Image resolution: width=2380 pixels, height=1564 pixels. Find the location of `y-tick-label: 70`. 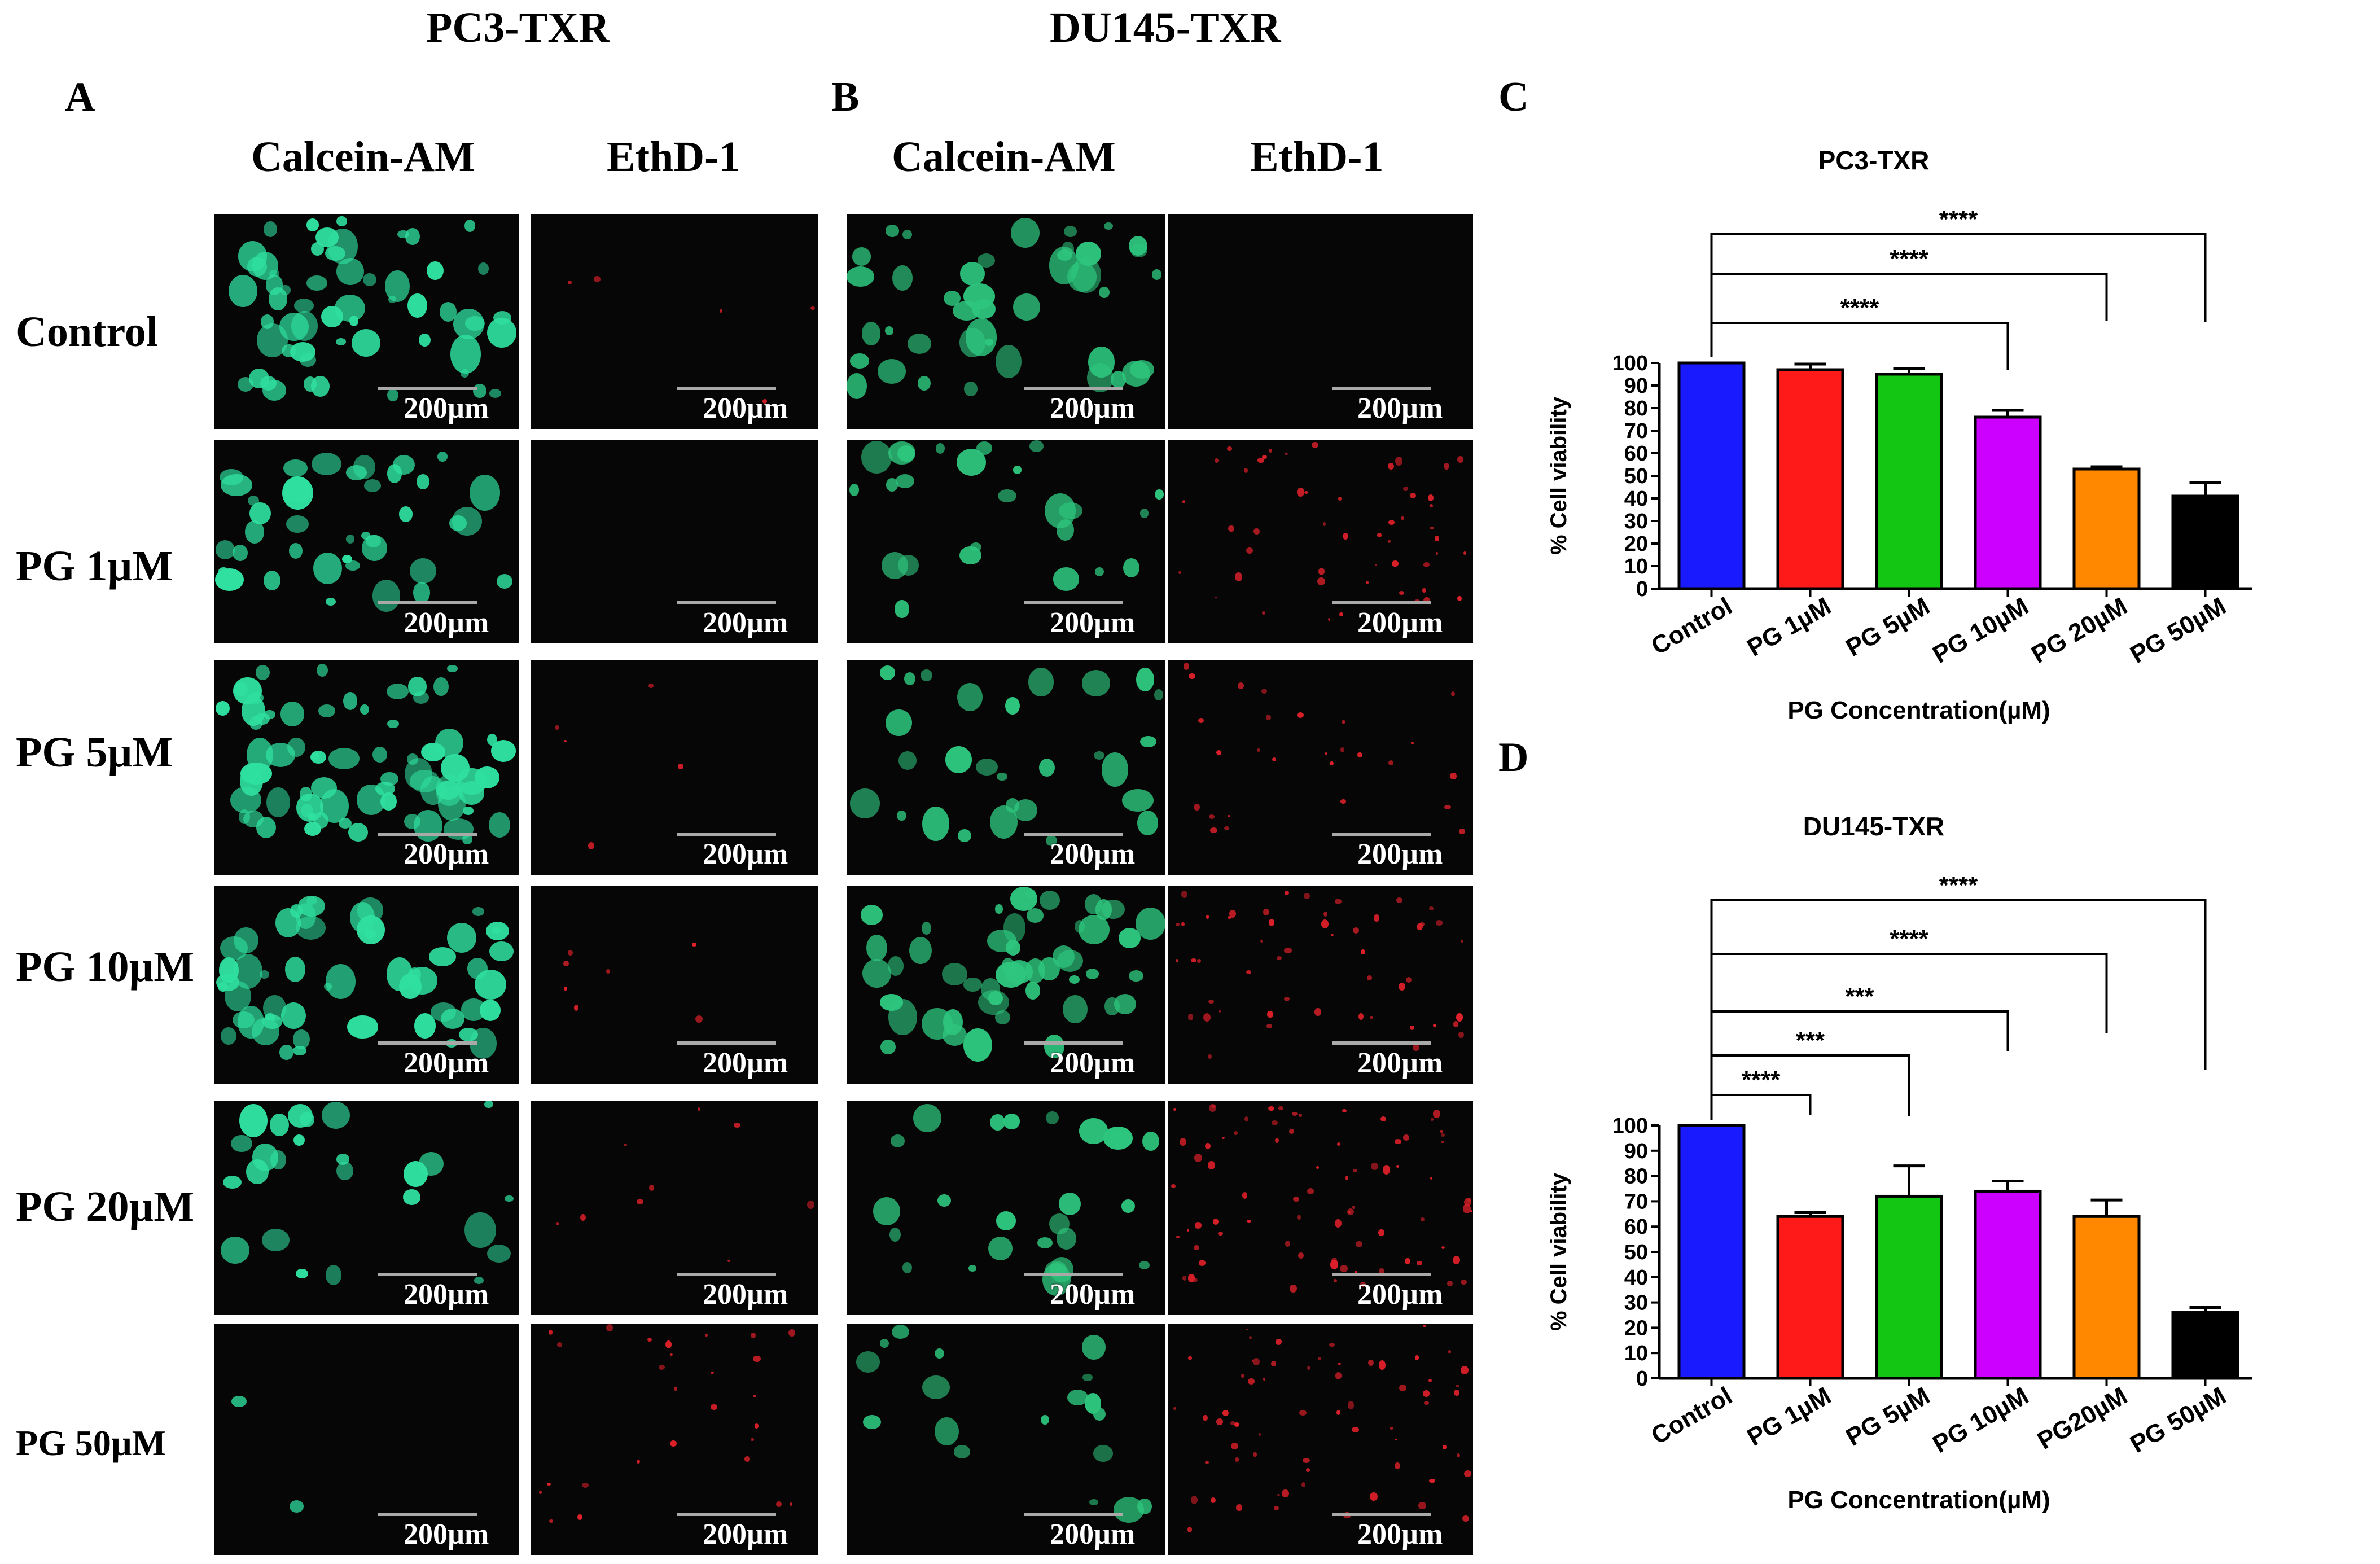

y-tick-label: 70 is located at coordinates (1636, 431).